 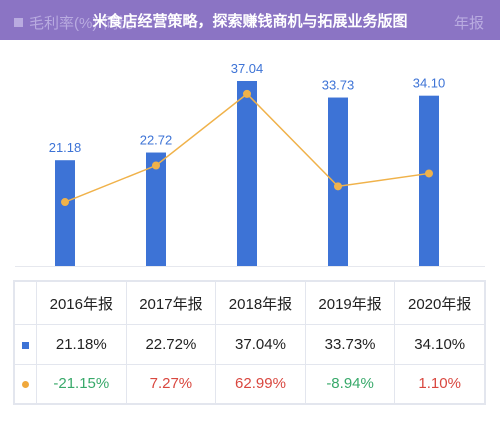 What do you see at coordinates (439, 303) in the screenshot?
I see `table-header-cell: 2020年报` at bounding box center [439, 303].